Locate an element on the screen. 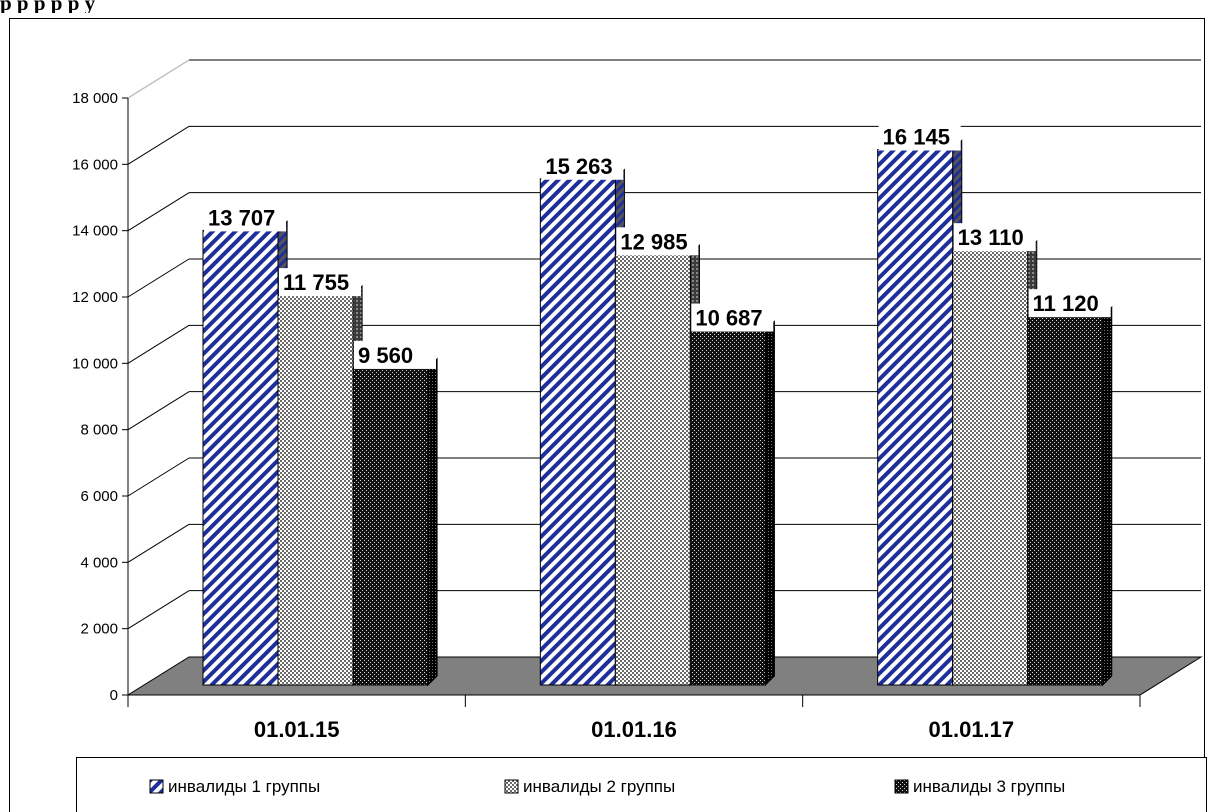 This screenshot has width=1215, height=812. legend-box is located at coordinates (641, 784).